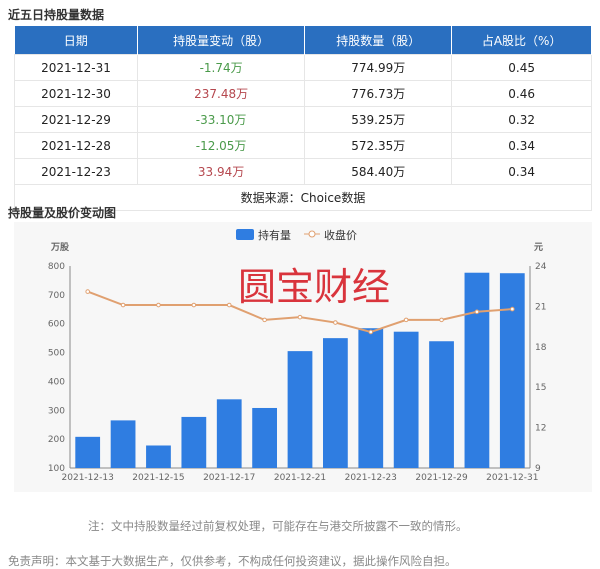  Describe the element at coordinates (56, 296) in the screenshot. I see `y-left-tick: 700` at that location.